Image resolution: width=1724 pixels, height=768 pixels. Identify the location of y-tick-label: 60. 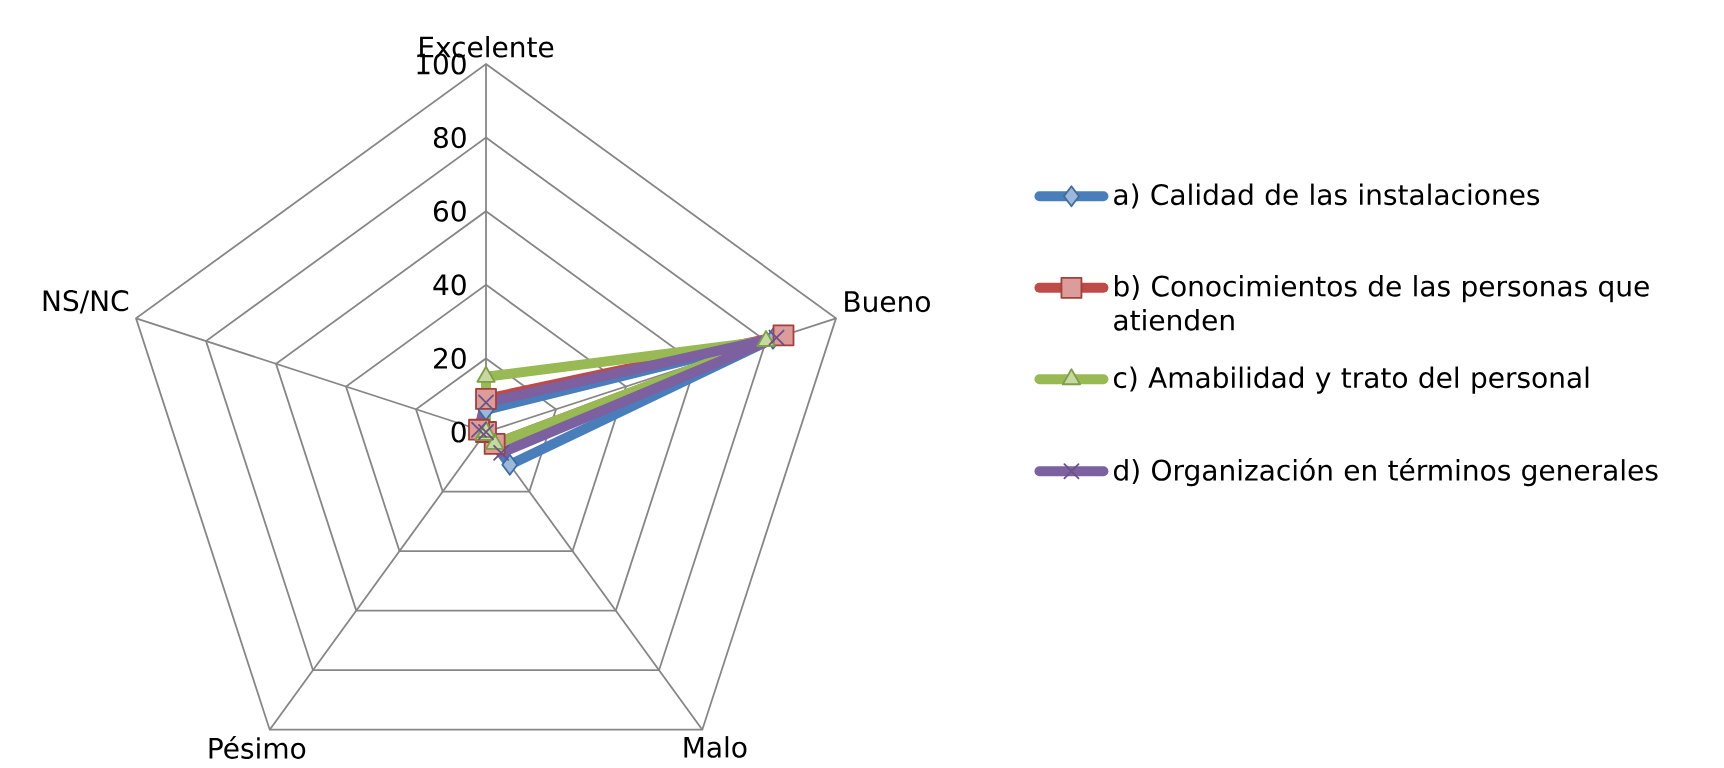
(449, 211).